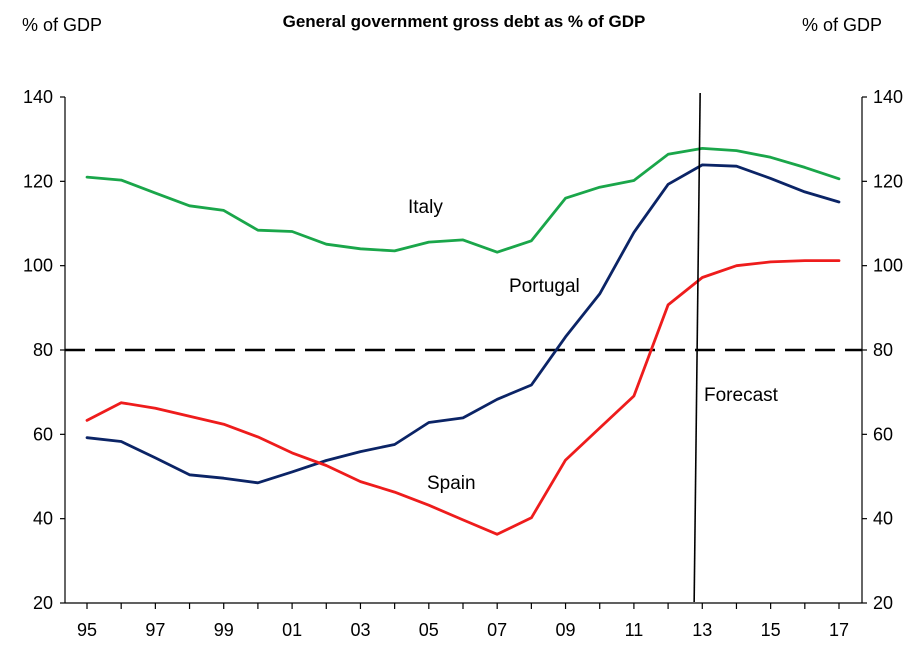 The width and height of the screenshot is (916, 652). What do you see at coordinates (360, 630) in the screenshot?
I see `x-tick-label: 03` at bounding box center [360, 630].